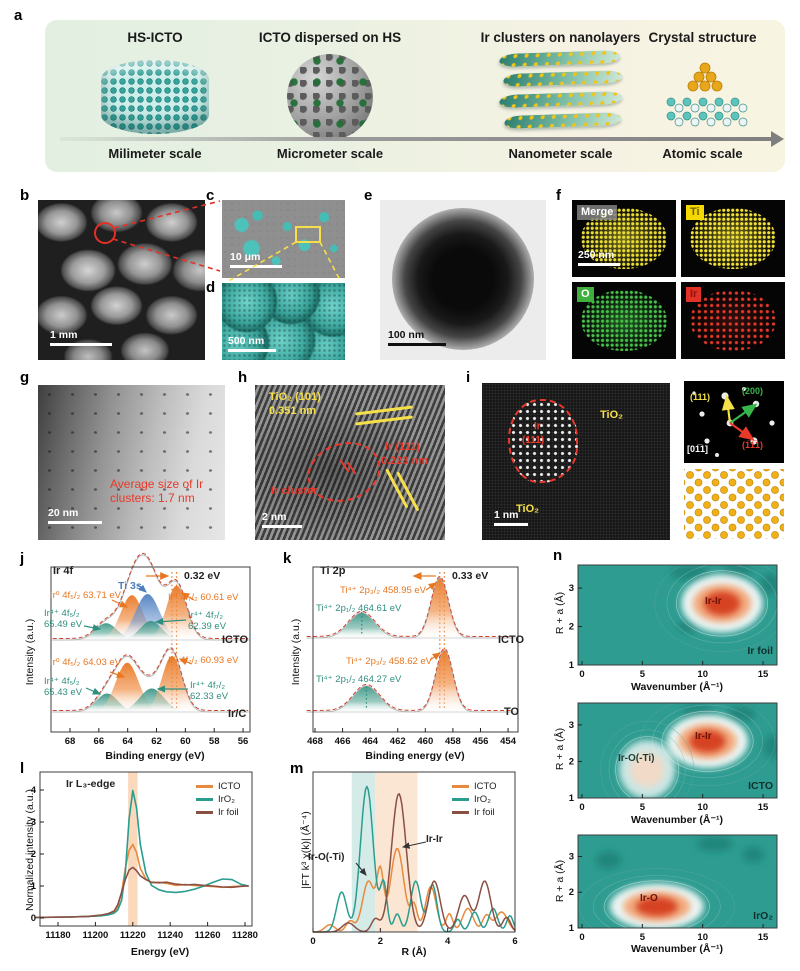  What do you see at coordinates (287, 558) in the screenshot?
I see `panel-k-label: k` at bounding box center [287, 558].